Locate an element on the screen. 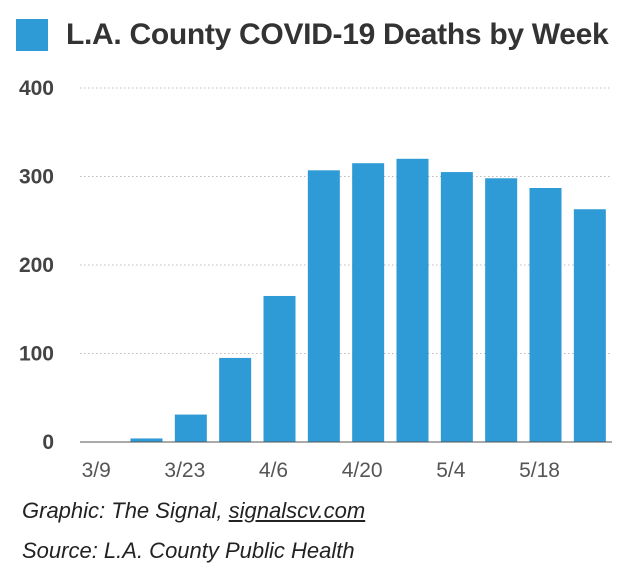  y-tick-label: 400 is located at coordinates (36, 88).